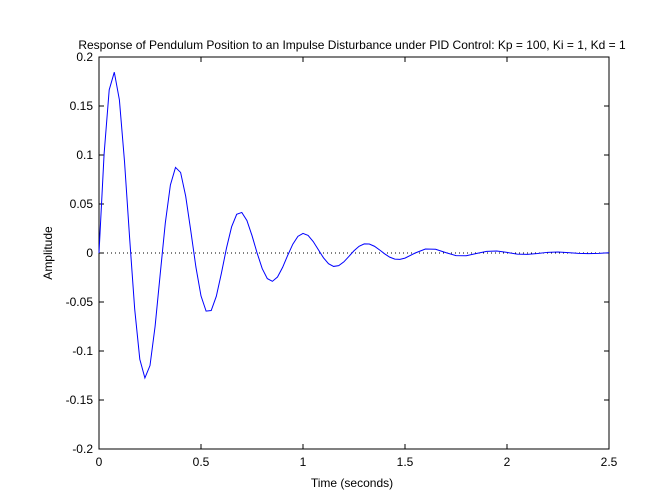  I want to click on y-tick-label: -0.2, so click(82, 449).